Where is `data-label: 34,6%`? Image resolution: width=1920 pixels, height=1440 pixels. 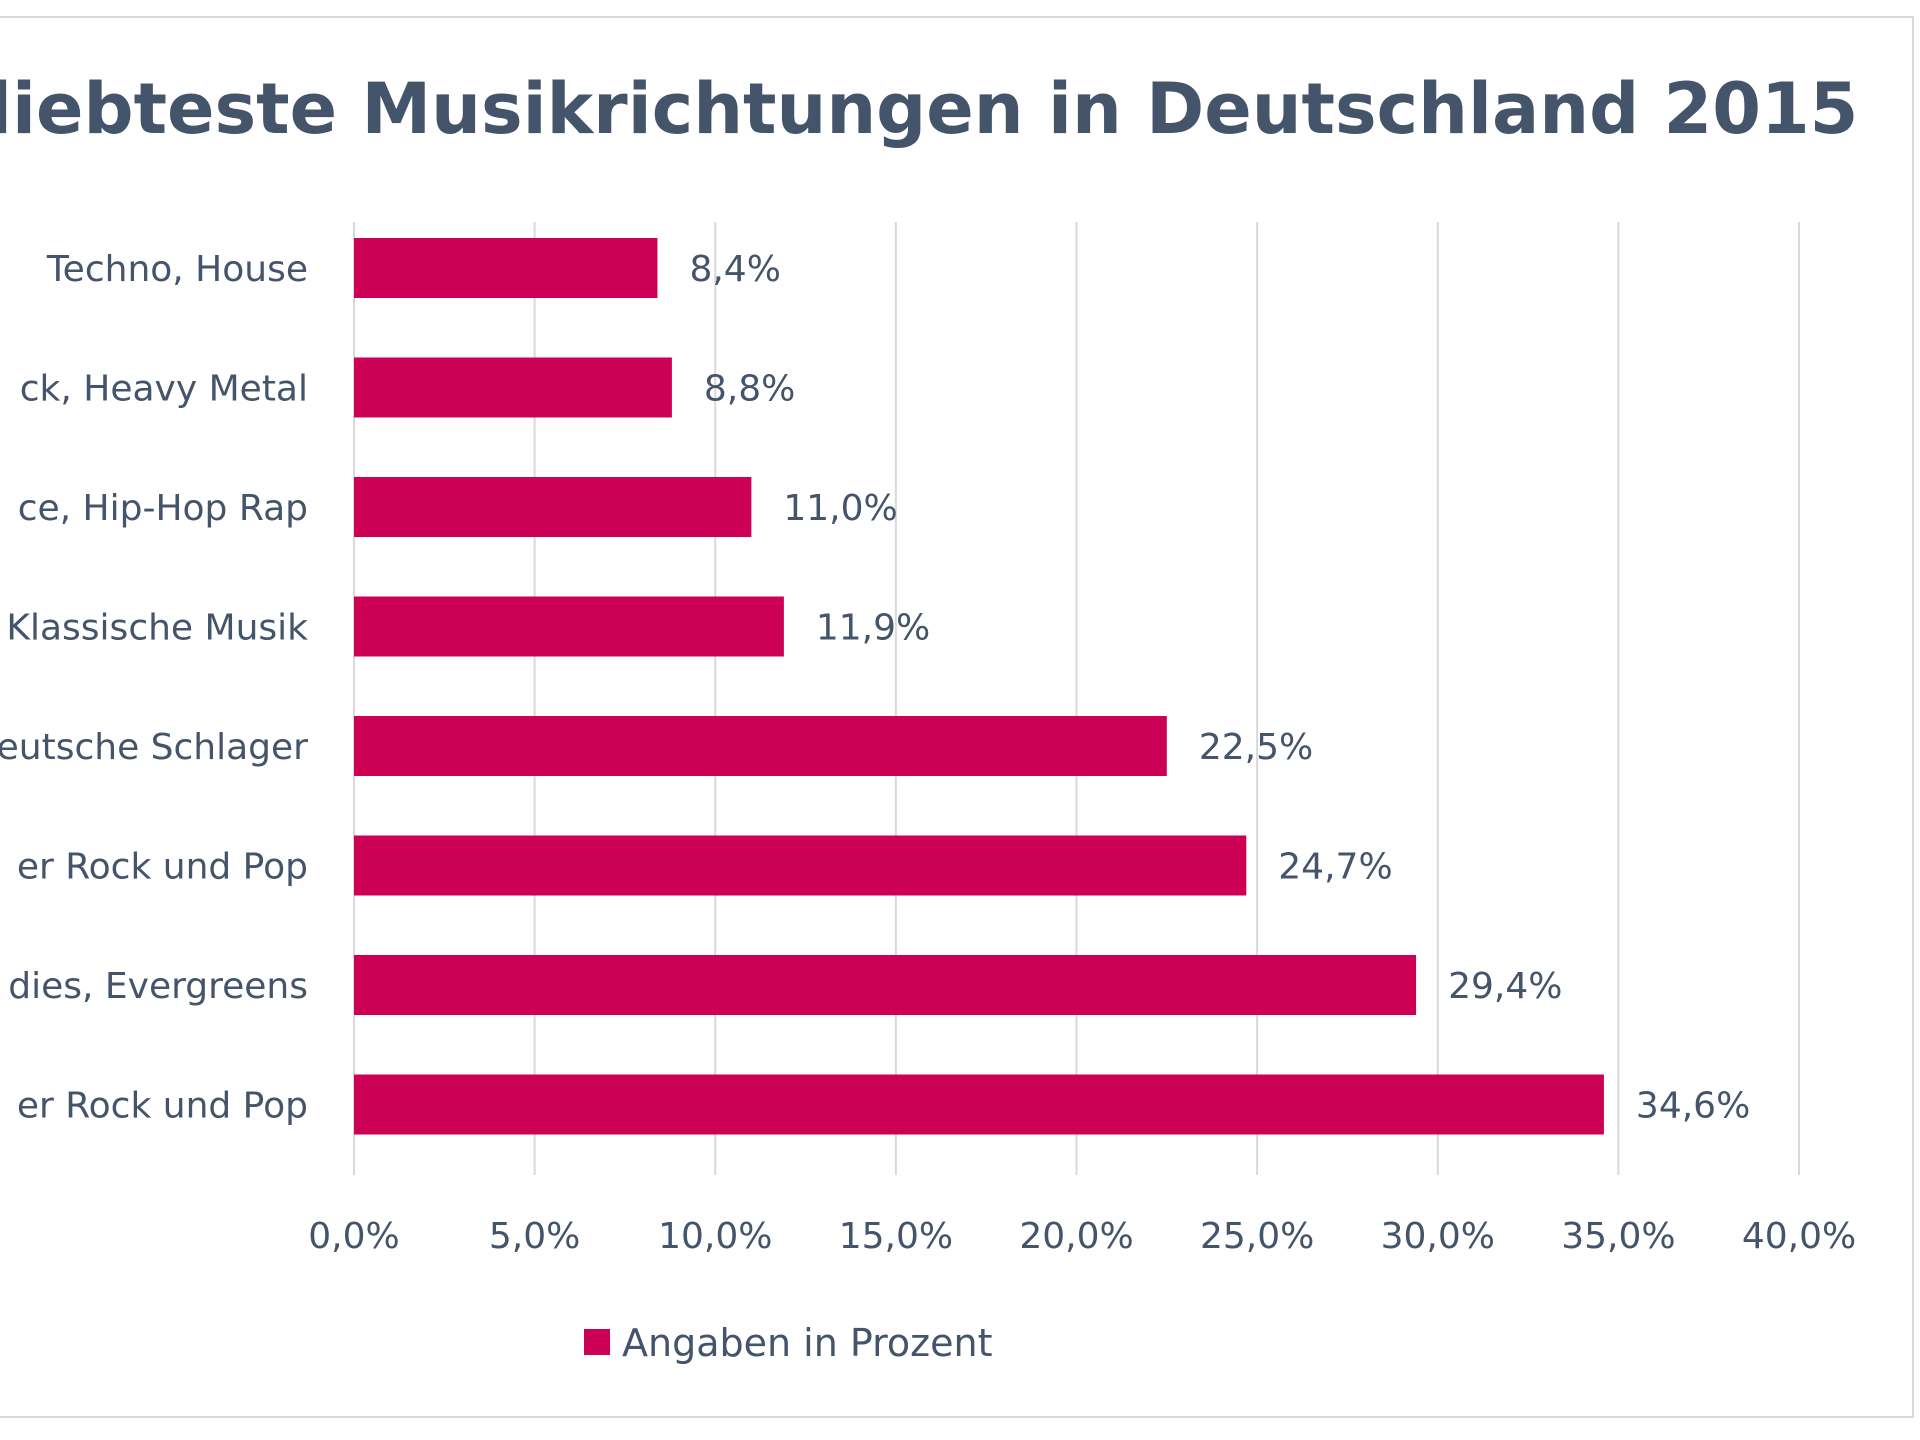 data-label: 34,6% is located at coordinates (1693, 1106).